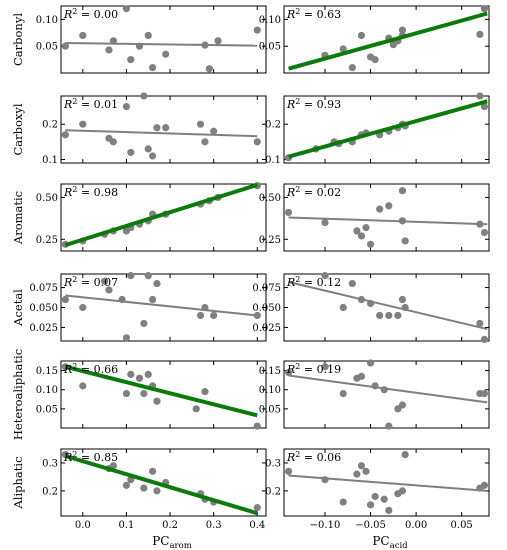 This screenshot has width=507, height=550. Describe the element at coordinates (90, 457) in the screenshot. I see `r-squared-label: R2 = 0.85` at that location.